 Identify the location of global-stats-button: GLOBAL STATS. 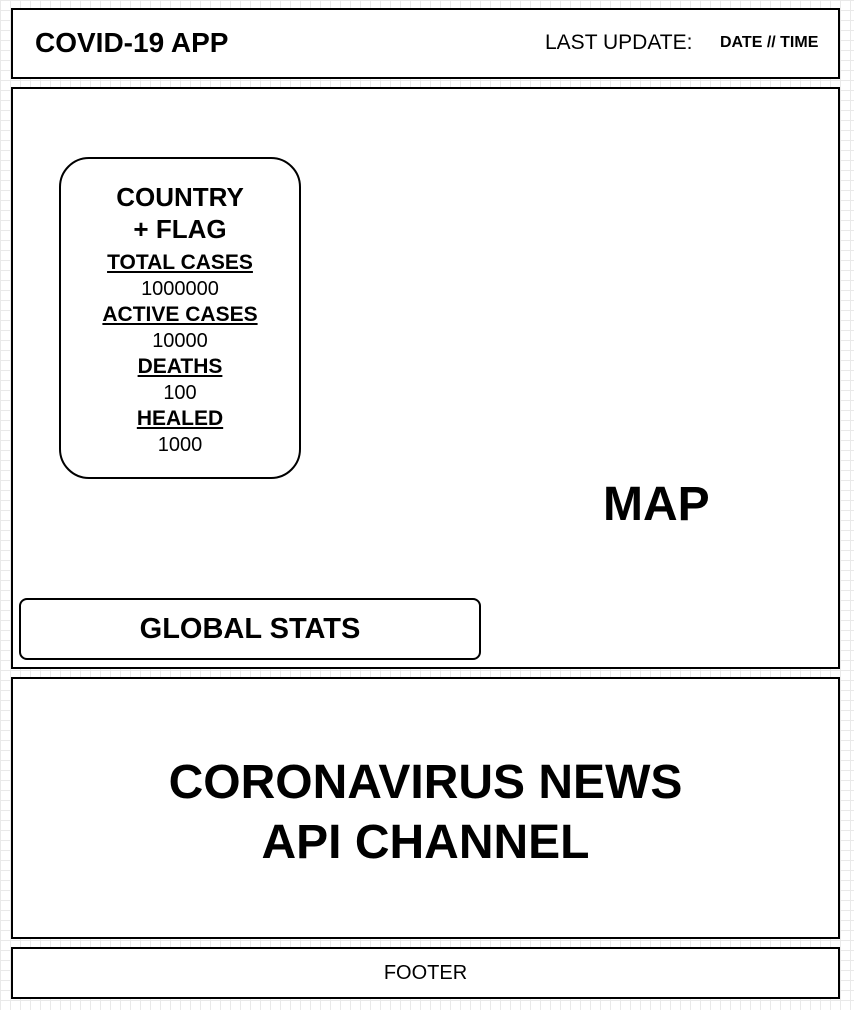
(250, 629).